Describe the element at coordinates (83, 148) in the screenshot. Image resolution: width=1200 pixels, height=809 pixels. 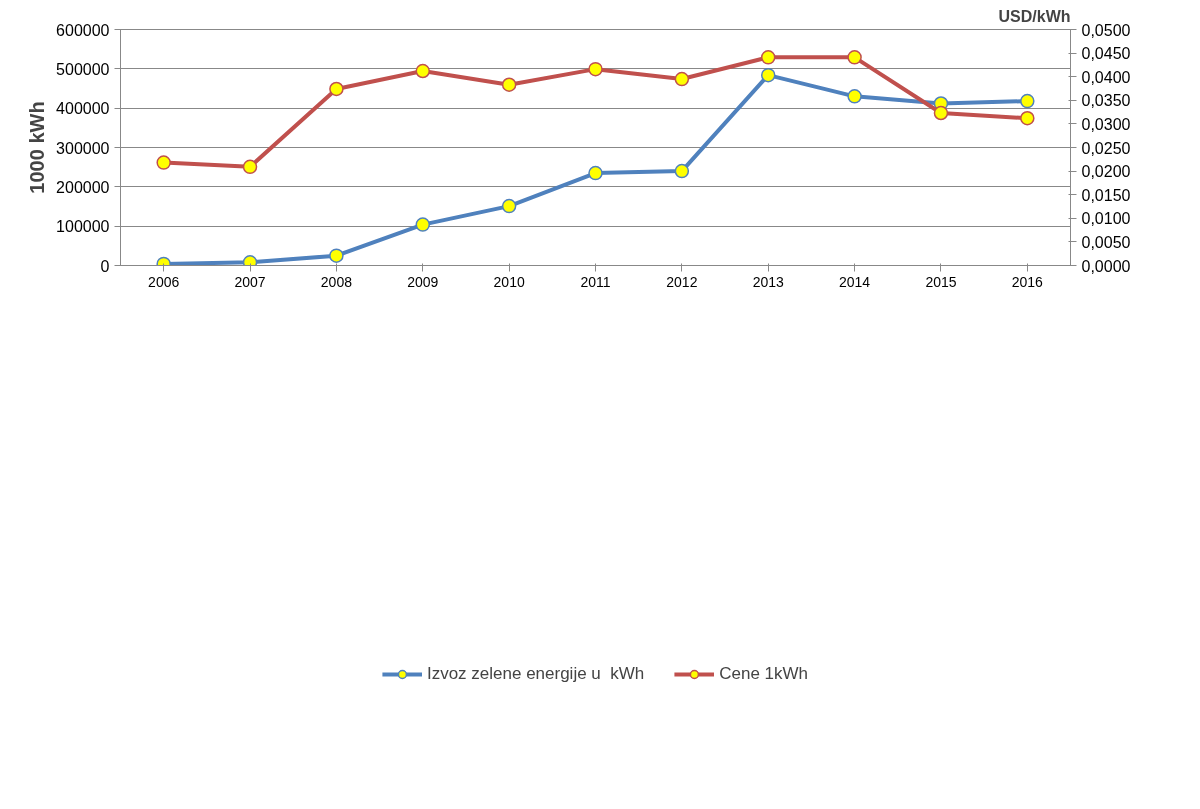
I see `y-tick-label: 300000` at that location.